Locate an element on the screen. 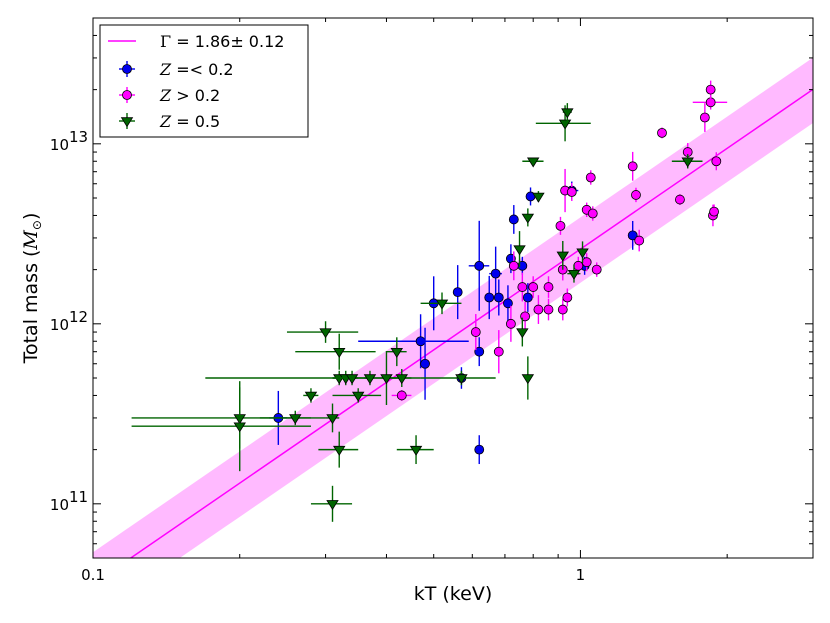  series-2-point-6-marker is located at coordinates (332, 505).